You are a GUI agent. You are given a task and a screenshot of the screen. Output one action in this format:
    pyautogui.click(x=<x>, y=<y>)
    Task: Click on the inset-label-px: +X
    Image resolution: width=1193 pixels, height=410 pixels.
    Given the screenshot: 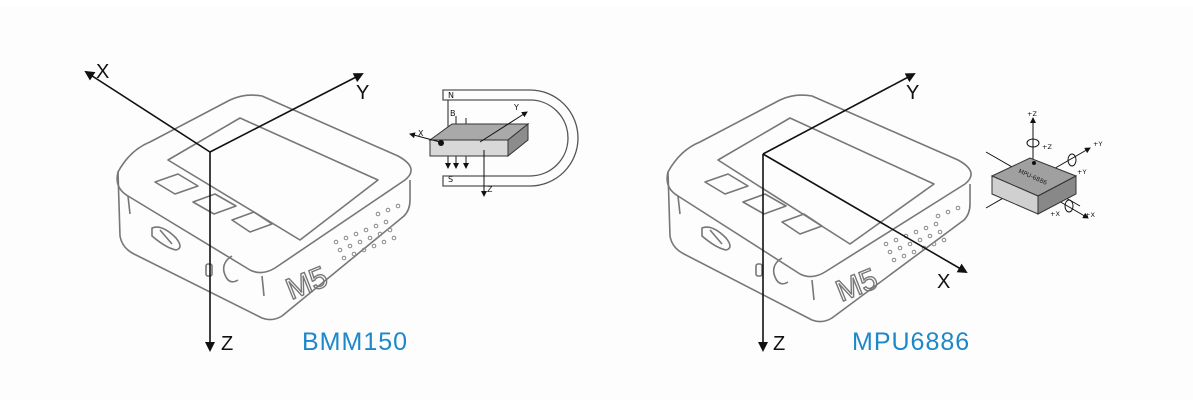 What is the action you would take?
    pyautogui.click(x=1055, y=214)
    